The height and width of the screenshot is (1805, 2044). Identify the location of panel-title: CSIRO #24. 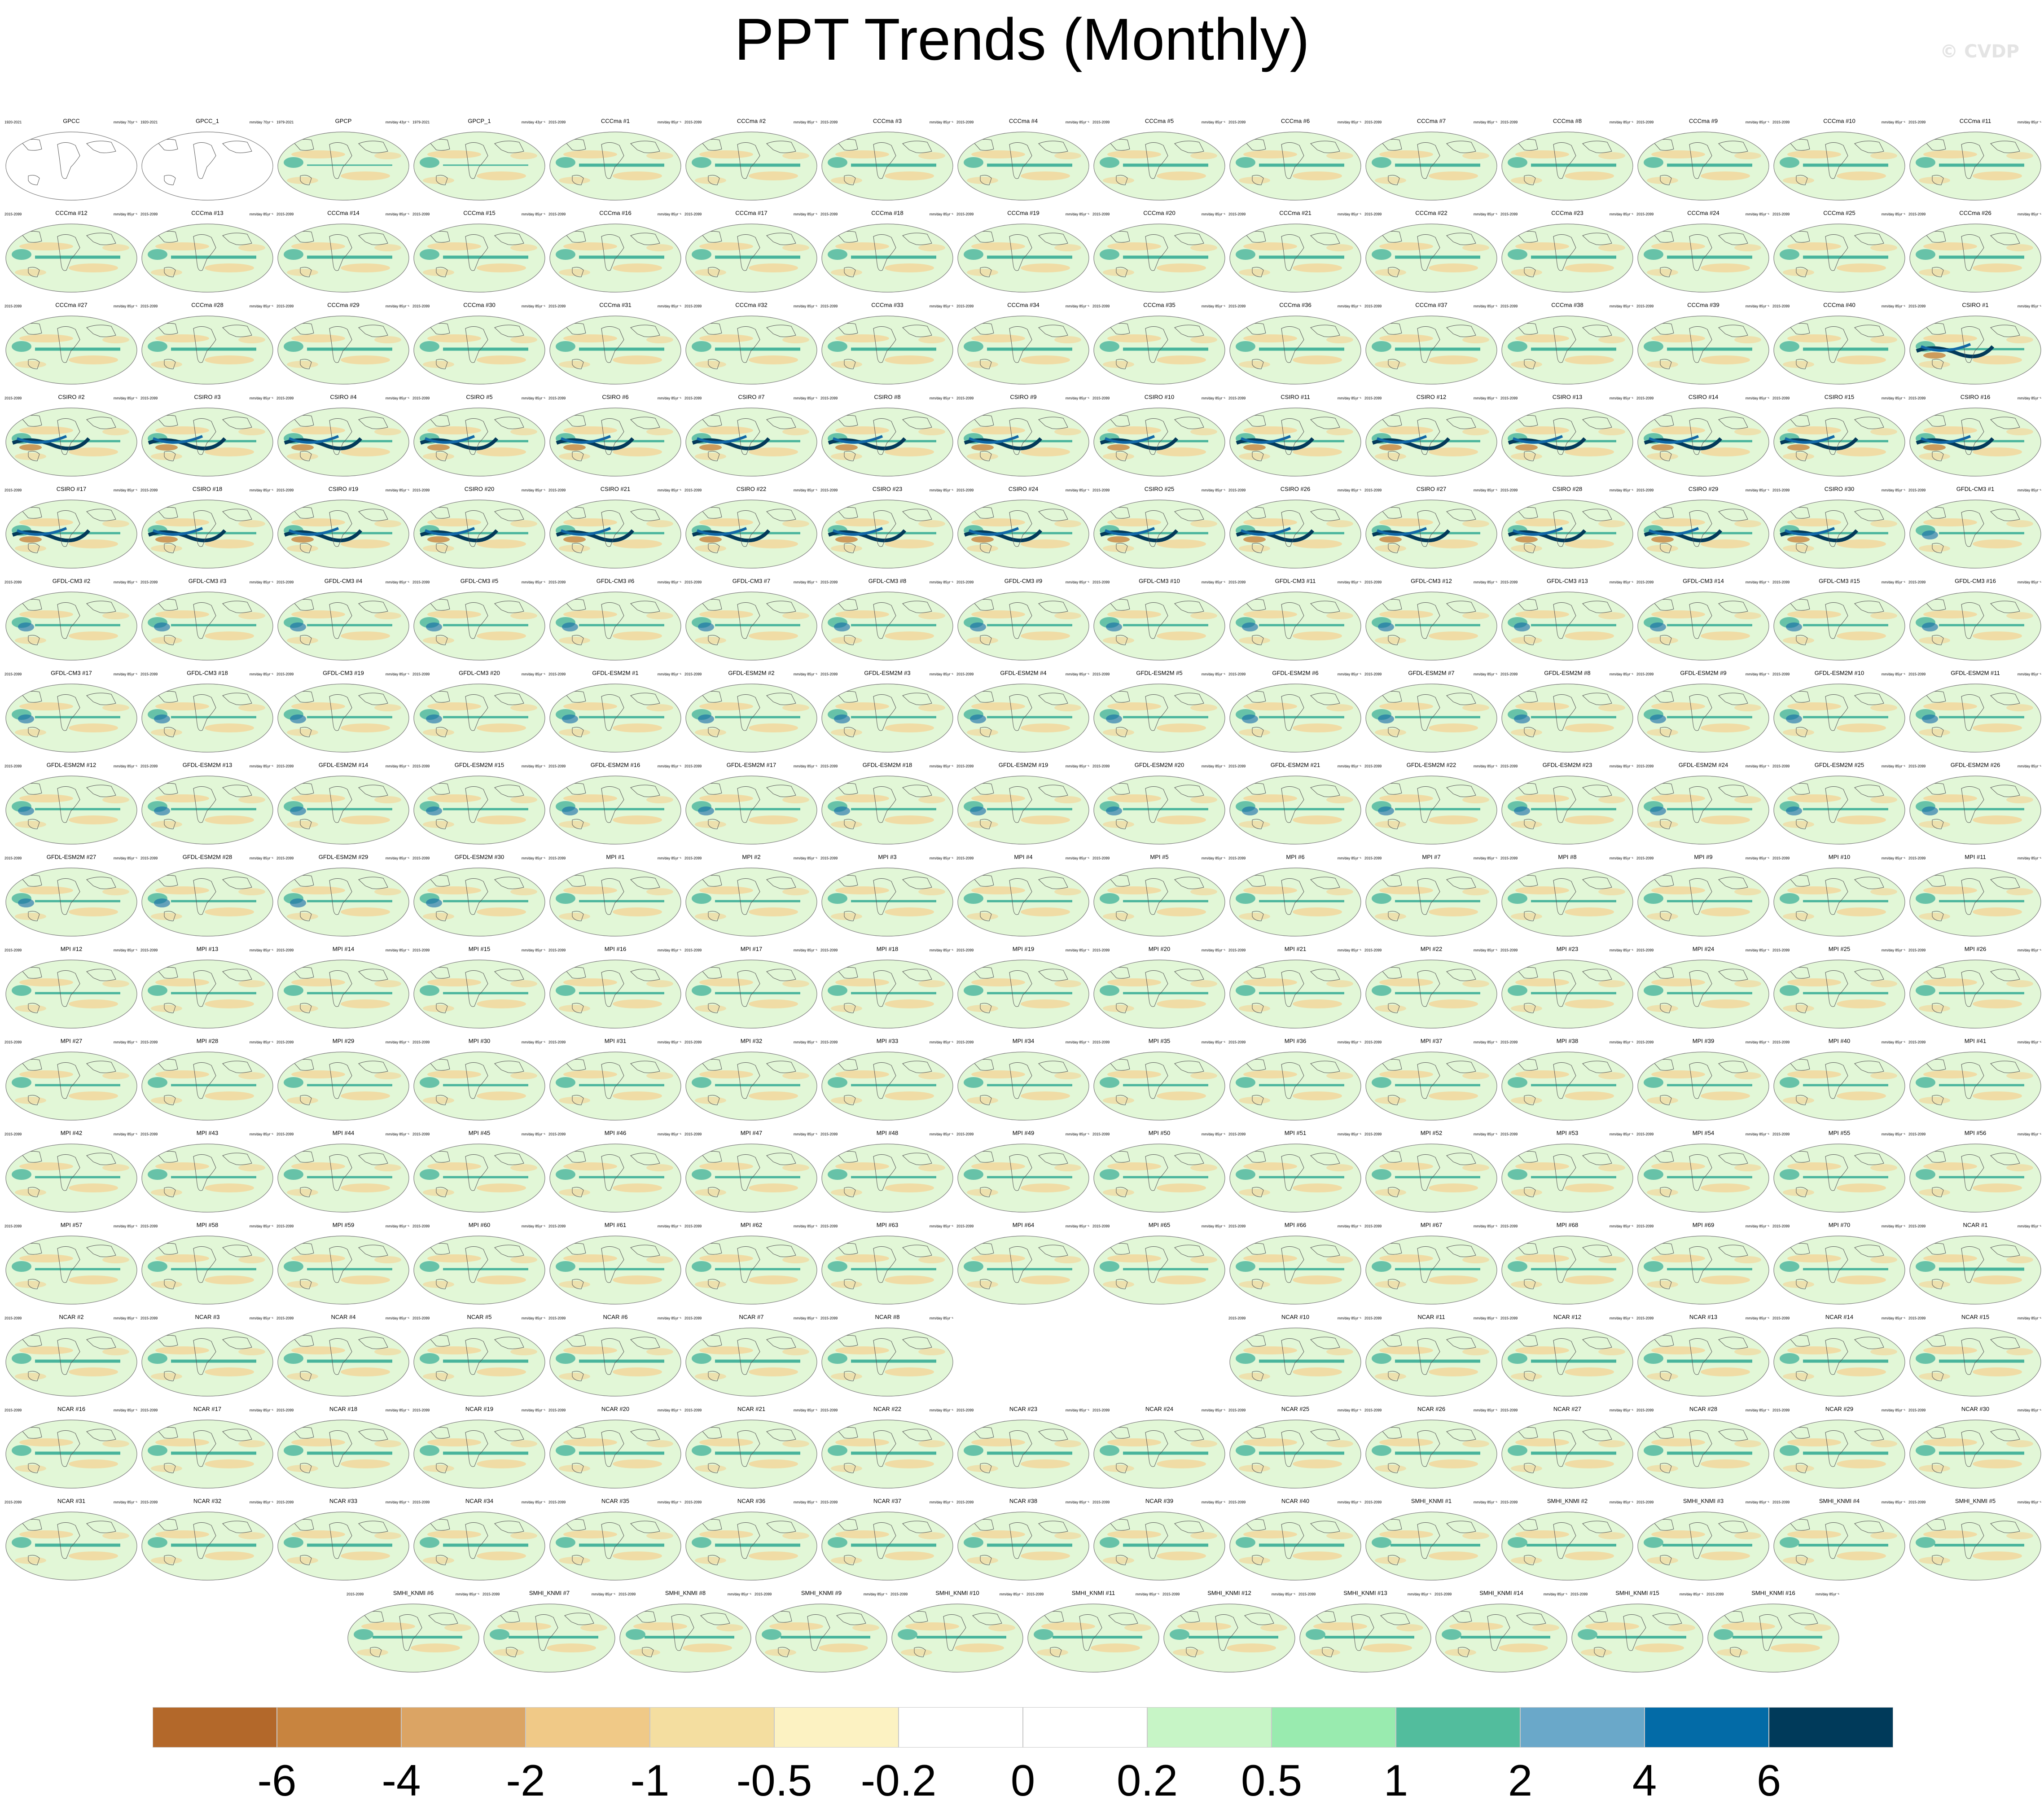
(1023, 489).